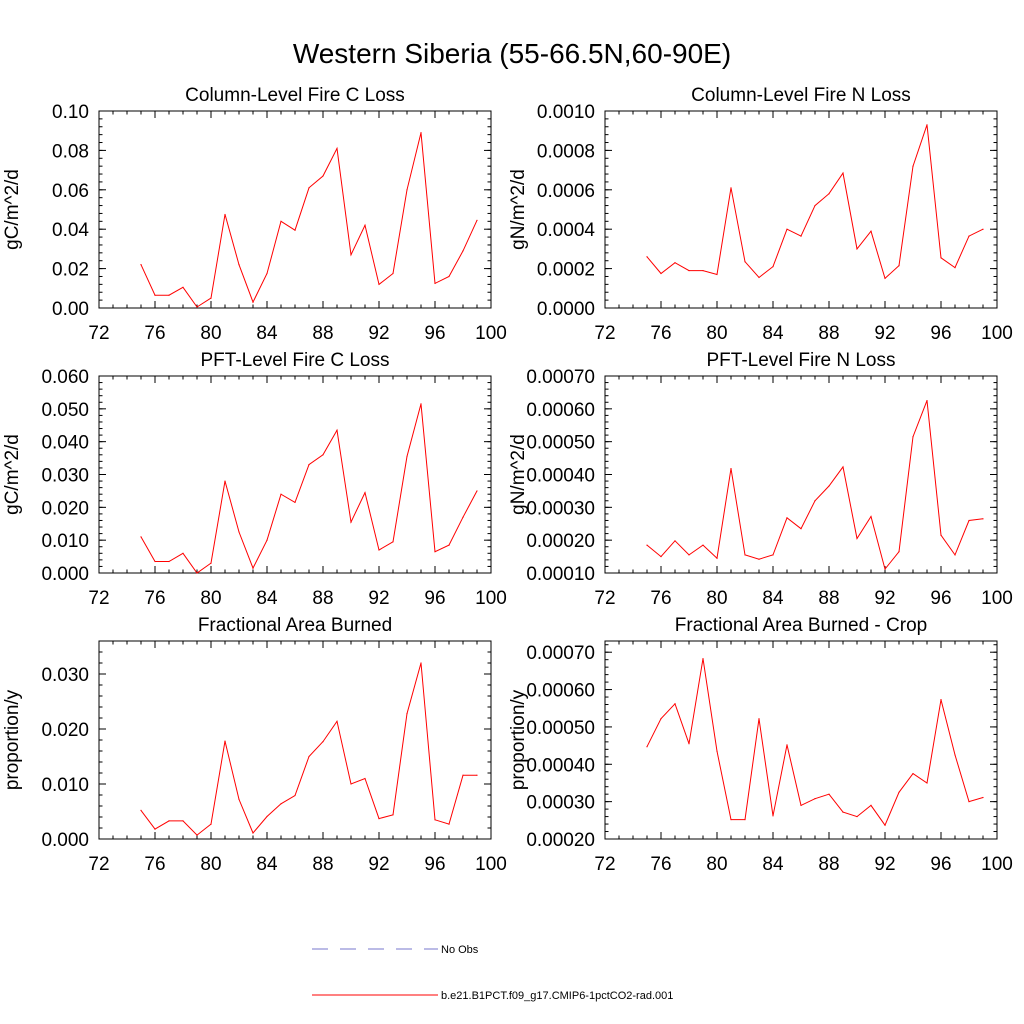  What do you see at coordinates (70, 309) in the screenshot?
I see `y-tick-label: 0.00` at bounding box center [70, 309].